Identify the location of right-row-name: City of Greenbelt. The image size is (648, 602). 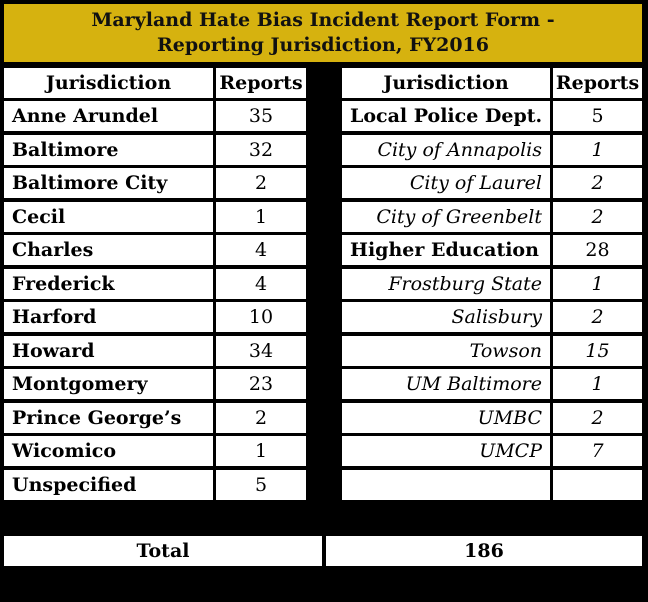
(446, 217).